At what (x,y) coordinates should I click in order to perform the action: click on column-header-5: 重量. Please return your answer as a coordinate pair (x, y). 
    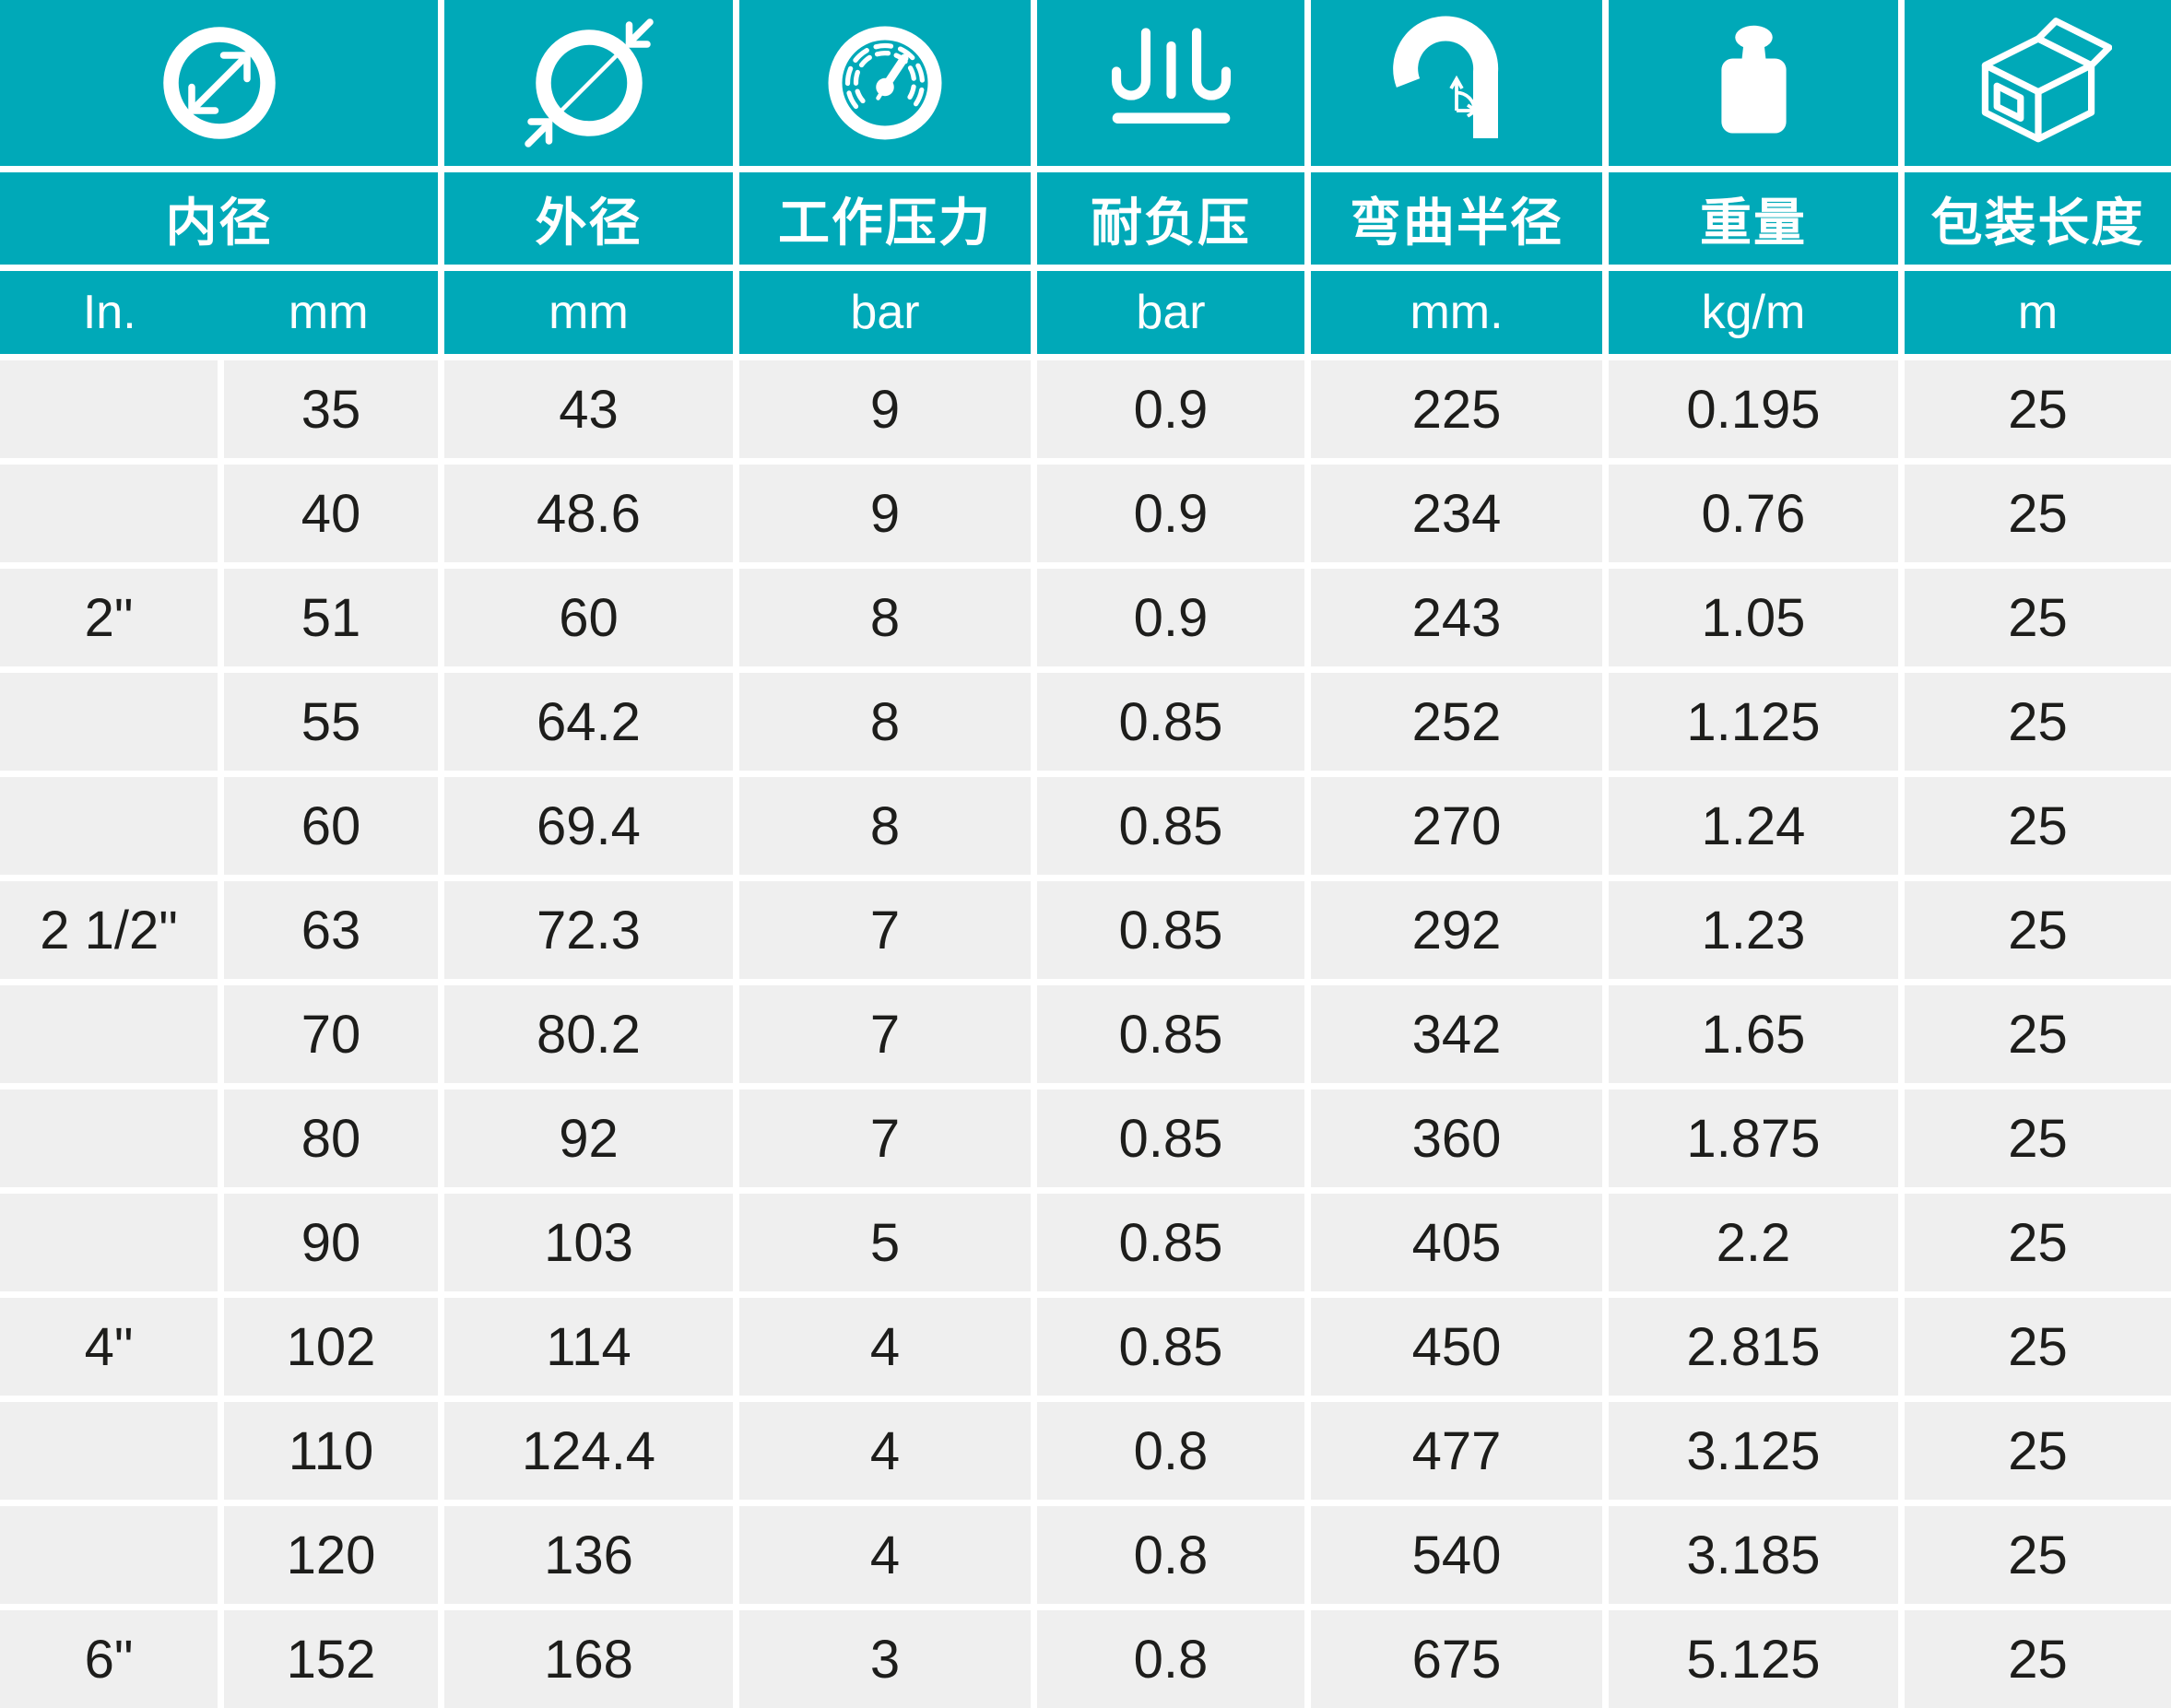
    Looking at the image, I should click on (1754, 218).